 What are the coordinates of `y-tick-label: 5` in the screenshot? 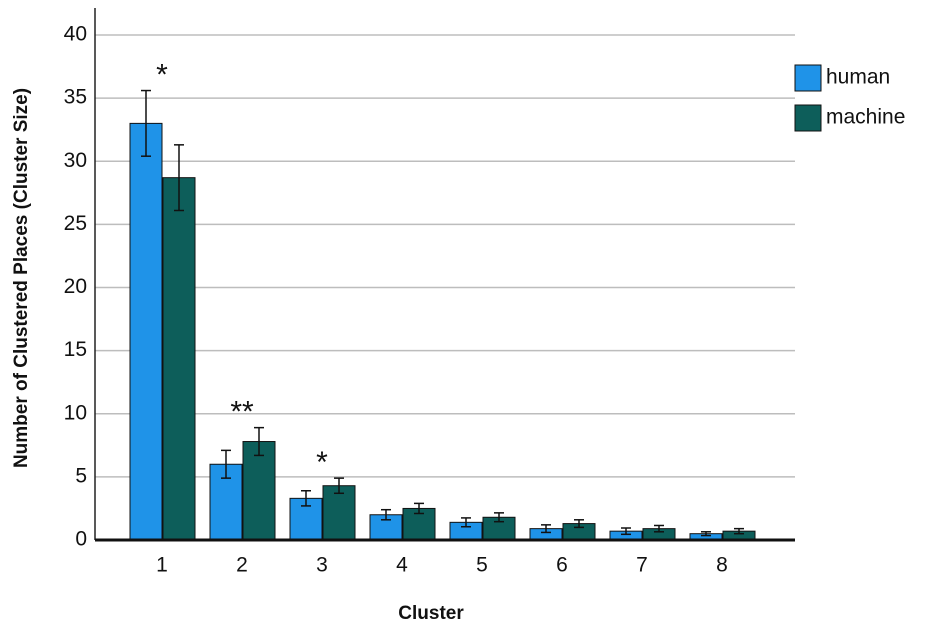 It's located at (81, 475).